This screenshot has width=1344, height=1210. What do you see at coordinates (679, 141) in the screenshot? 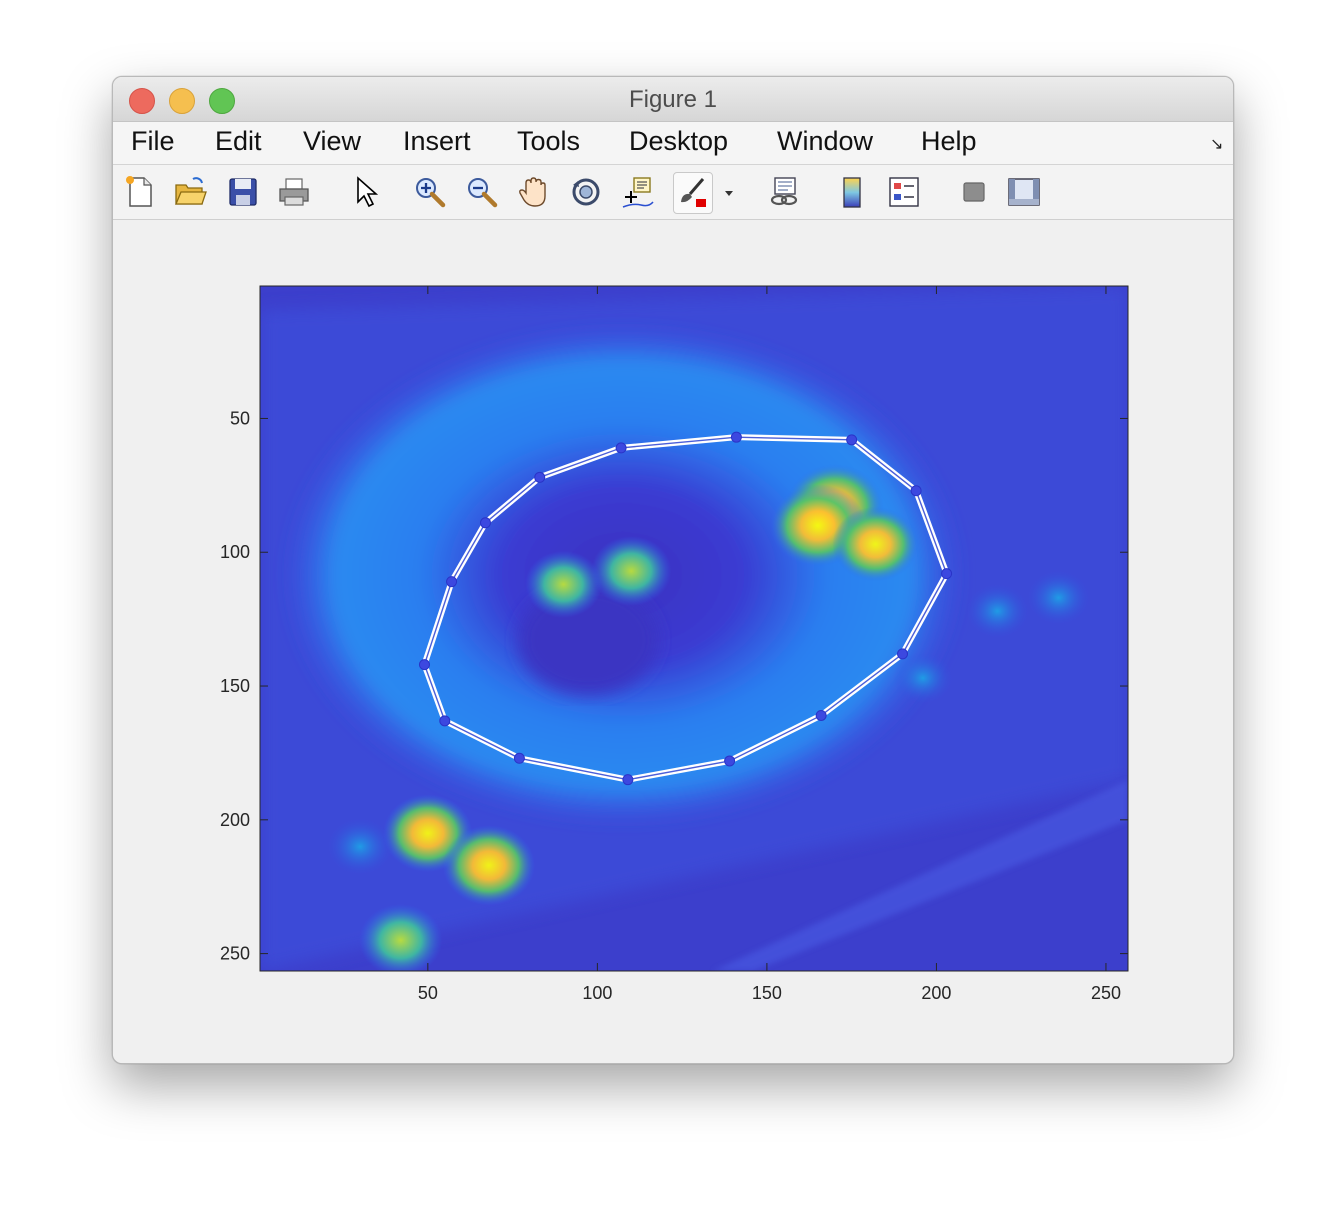
I see `menu-desktop: Desktop` at bounding box center [679, 141].